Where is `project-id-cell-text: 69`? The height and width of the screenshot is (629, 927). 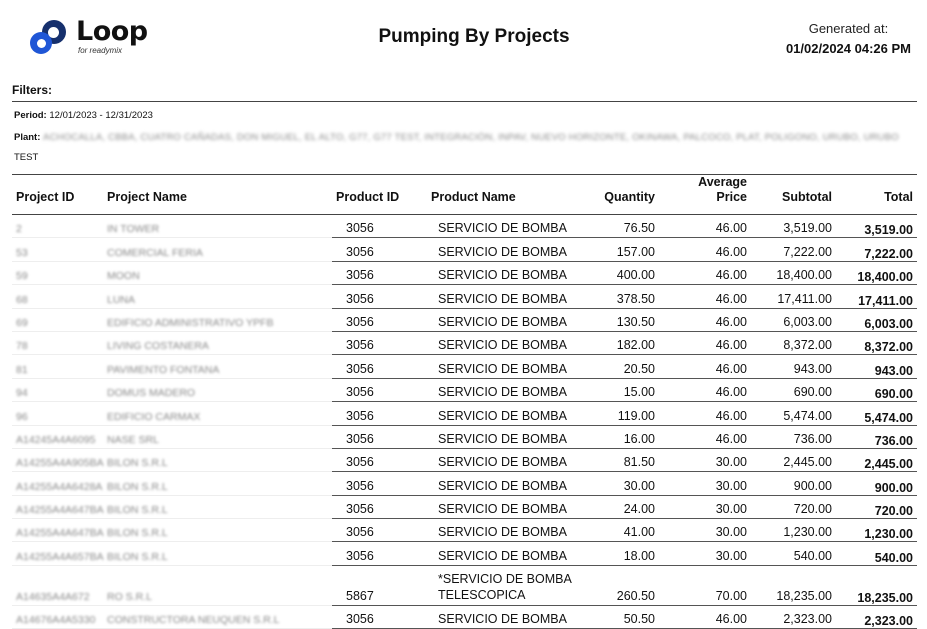
project-id-cell-text: 69 is located at coordinates (22, 322).